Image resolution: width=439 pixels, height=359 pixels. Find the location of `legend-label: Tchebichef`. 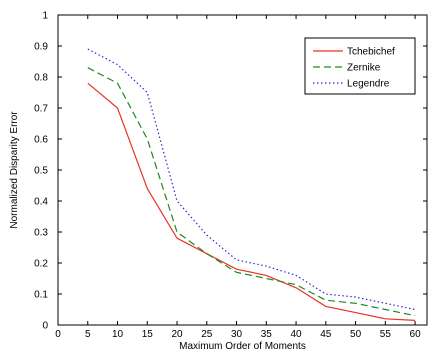

legend-label: Tchebichef is located at coordinates (371, 52).